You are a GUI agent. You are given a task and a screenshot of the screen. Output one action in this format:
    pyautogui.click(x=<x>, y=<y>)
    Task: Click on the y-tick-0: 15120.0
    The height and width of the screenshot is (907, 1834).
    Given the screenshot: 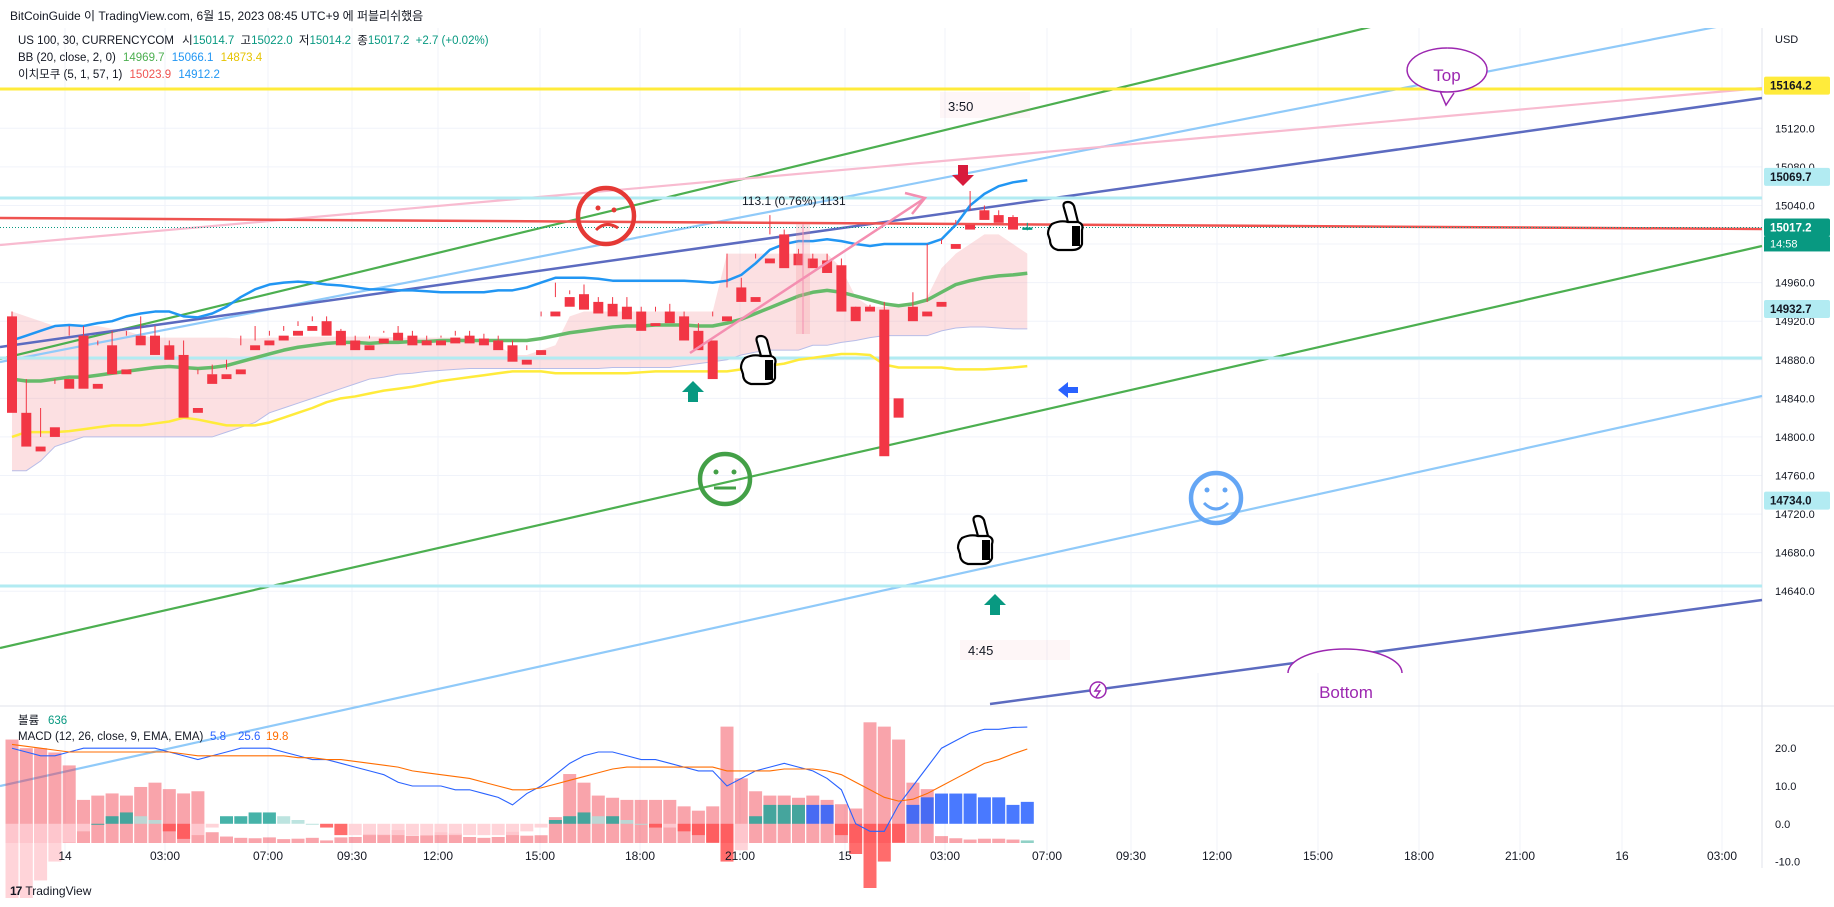 What is the action you would take?
    pyautogui.click(x=1795, y=129)
    